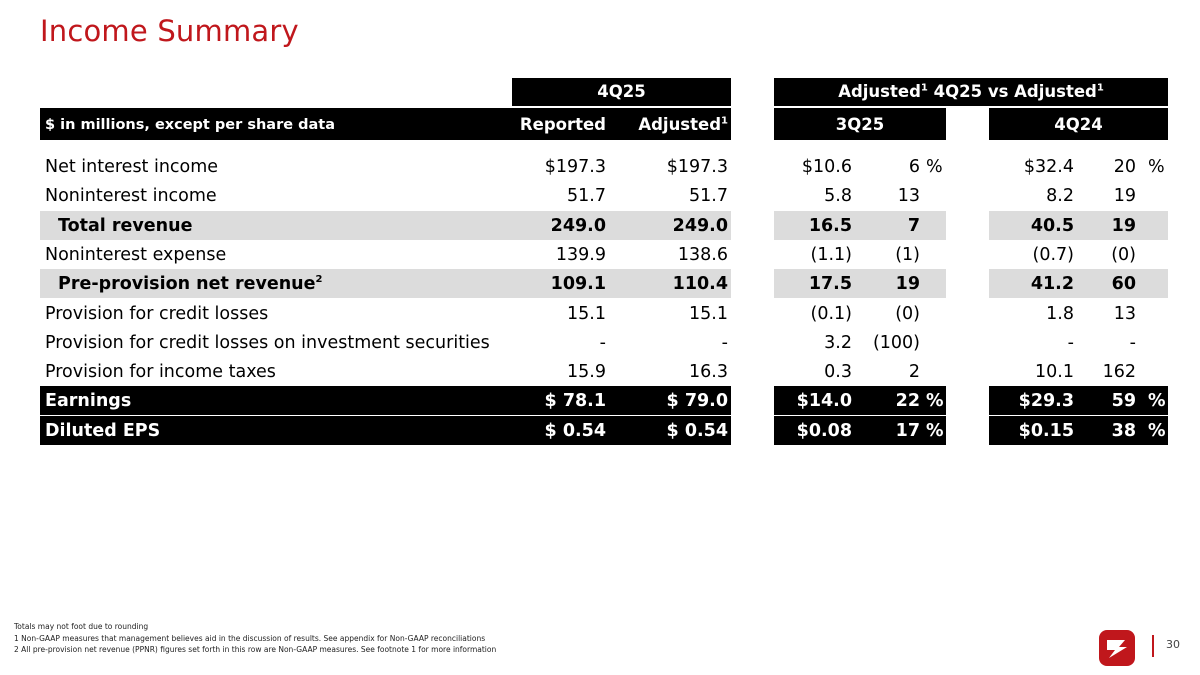  What do you see at coordinates (896, 343) in the screenshot?
I see `vs-3q25-percent: (100)` at bounding box center [896, 343].